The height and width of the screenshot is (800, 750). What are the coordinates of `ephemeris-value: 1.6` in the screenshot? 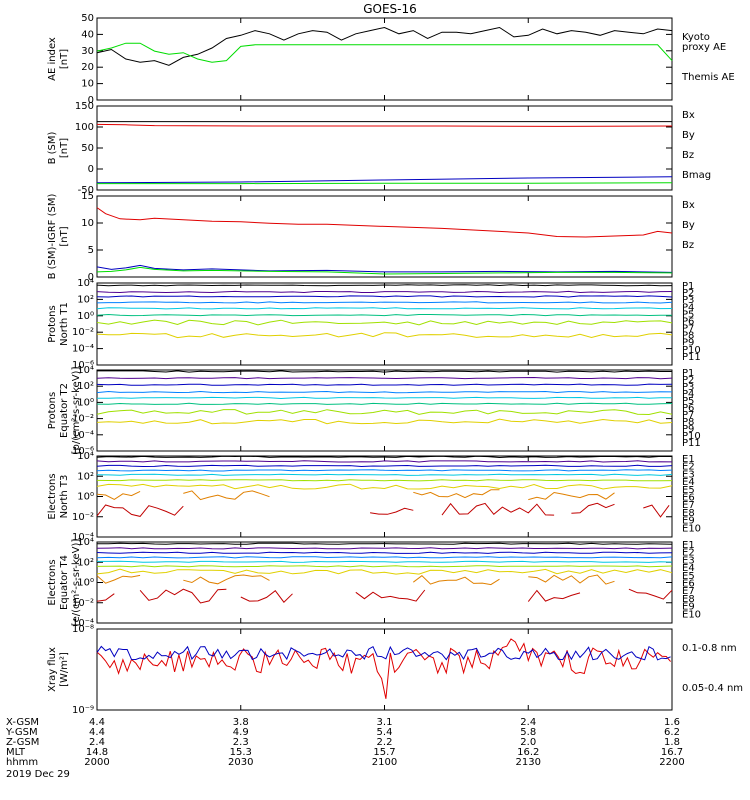 It's located at (672, 722).